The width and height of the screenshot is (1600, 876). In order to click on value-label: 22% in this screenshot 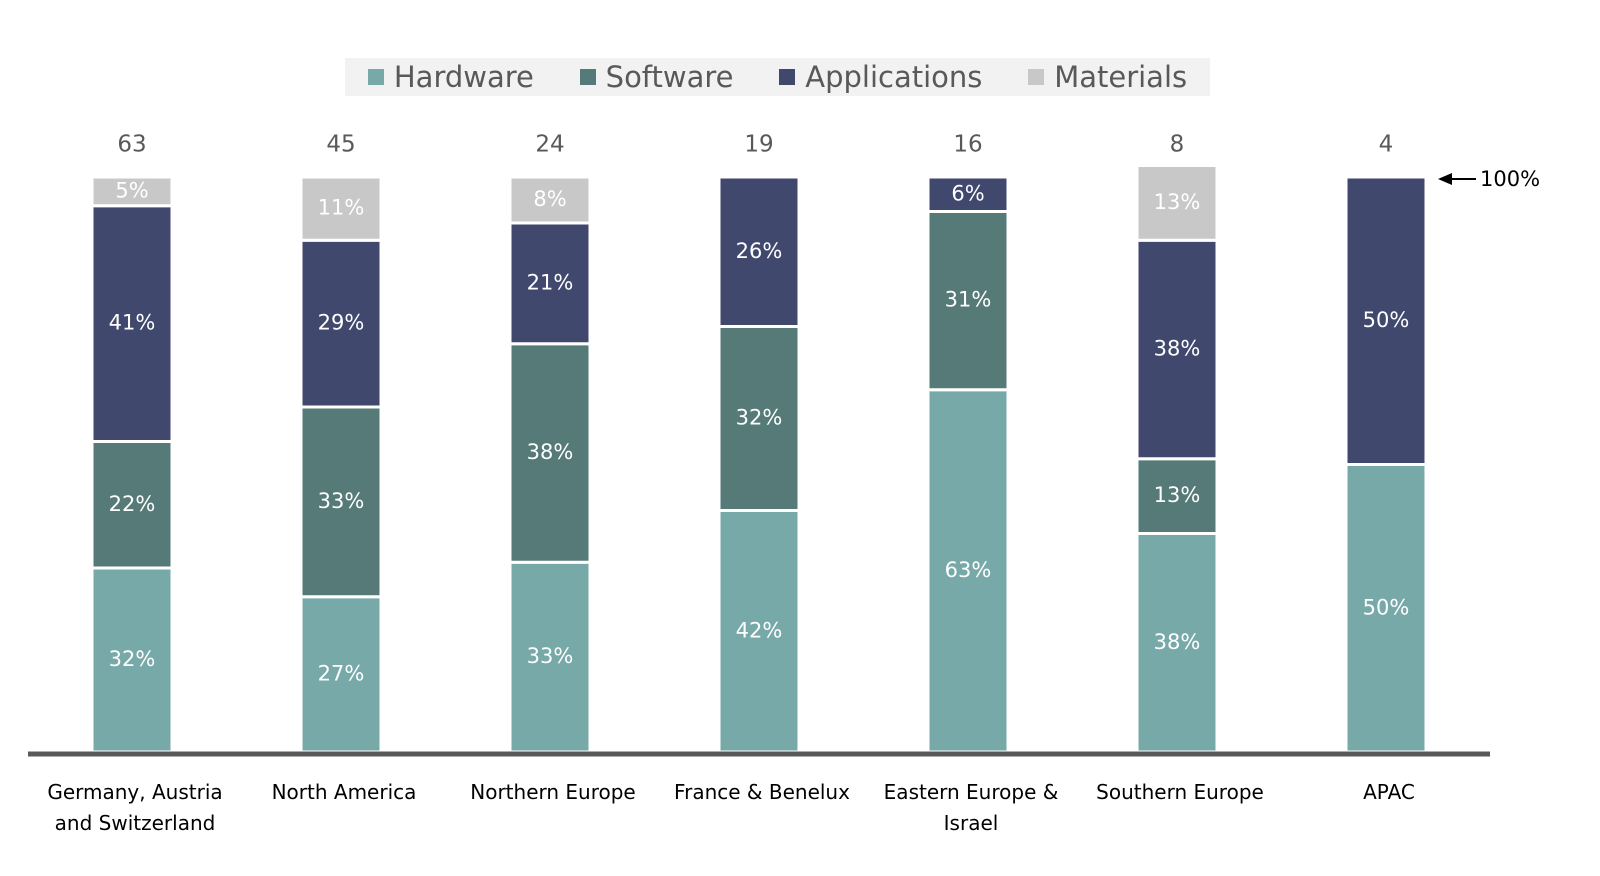, I will do `click(132, 504)`.